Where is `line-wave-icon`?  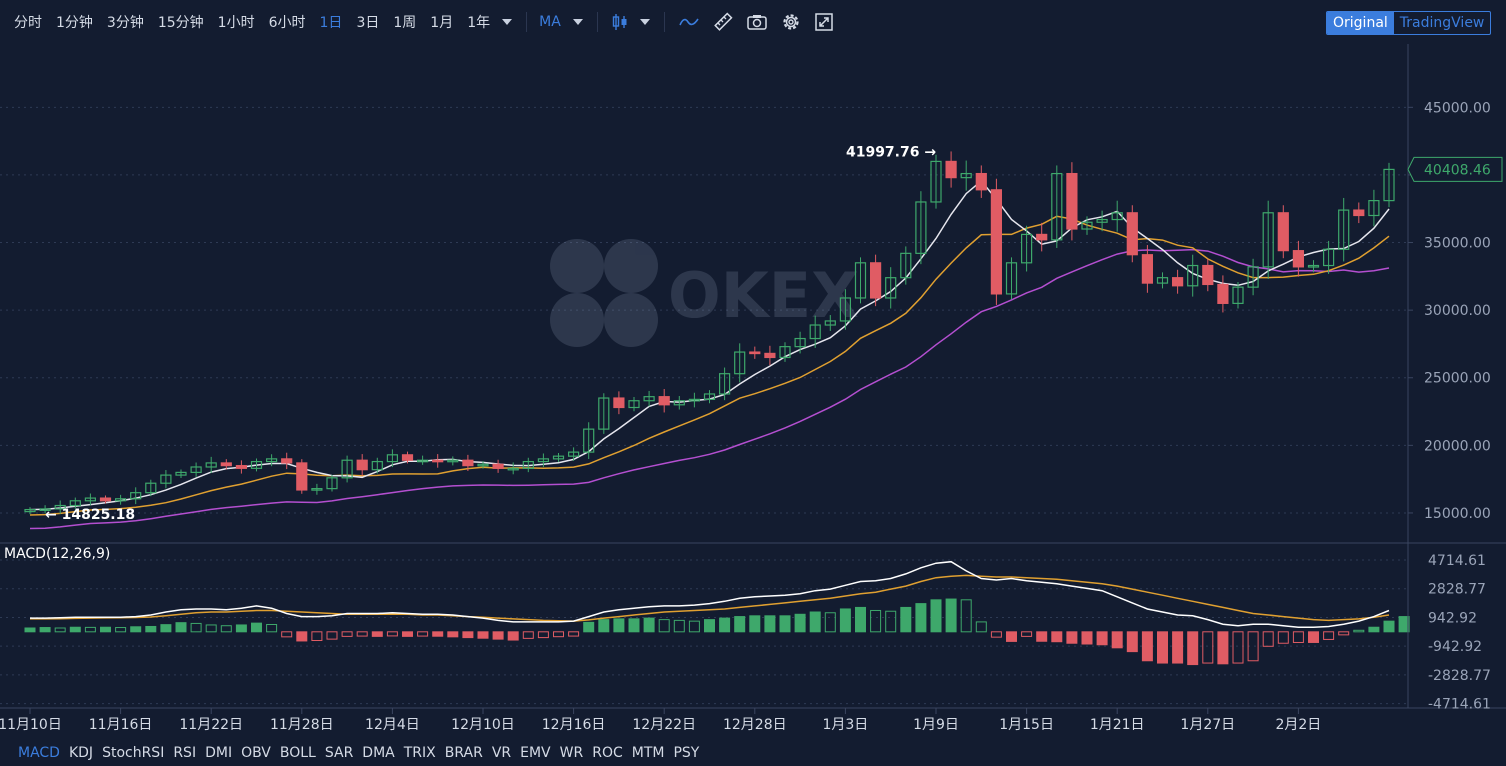 line-wave-icon is located at coordinates (689, 22).